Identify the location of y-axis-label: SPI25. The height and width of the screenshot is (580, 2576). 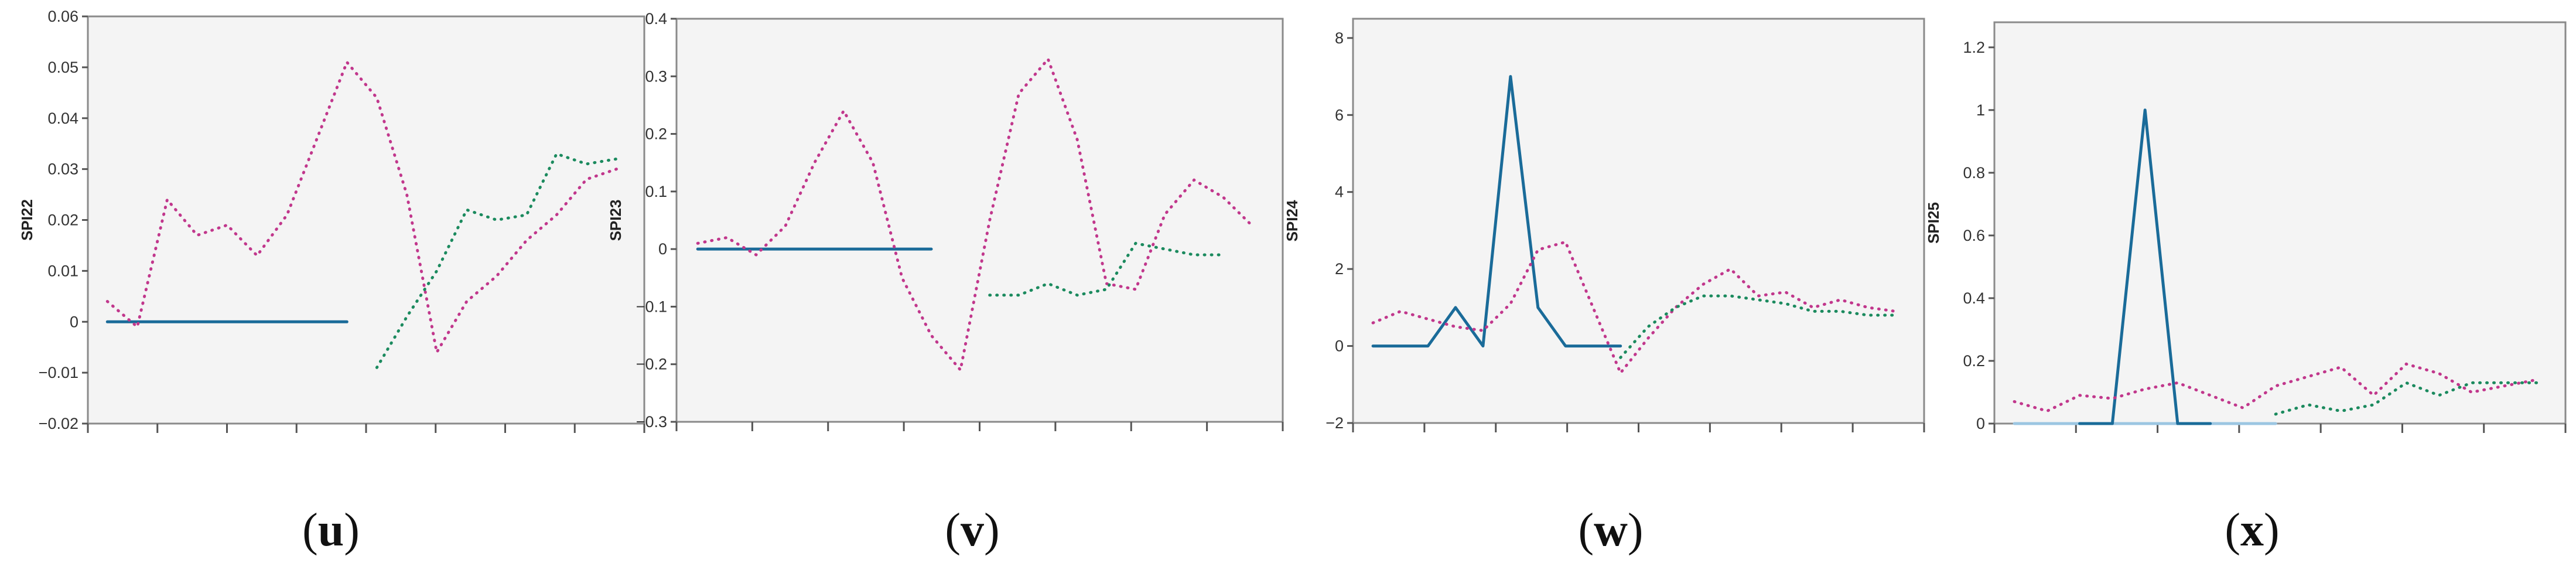
(1934, 223).